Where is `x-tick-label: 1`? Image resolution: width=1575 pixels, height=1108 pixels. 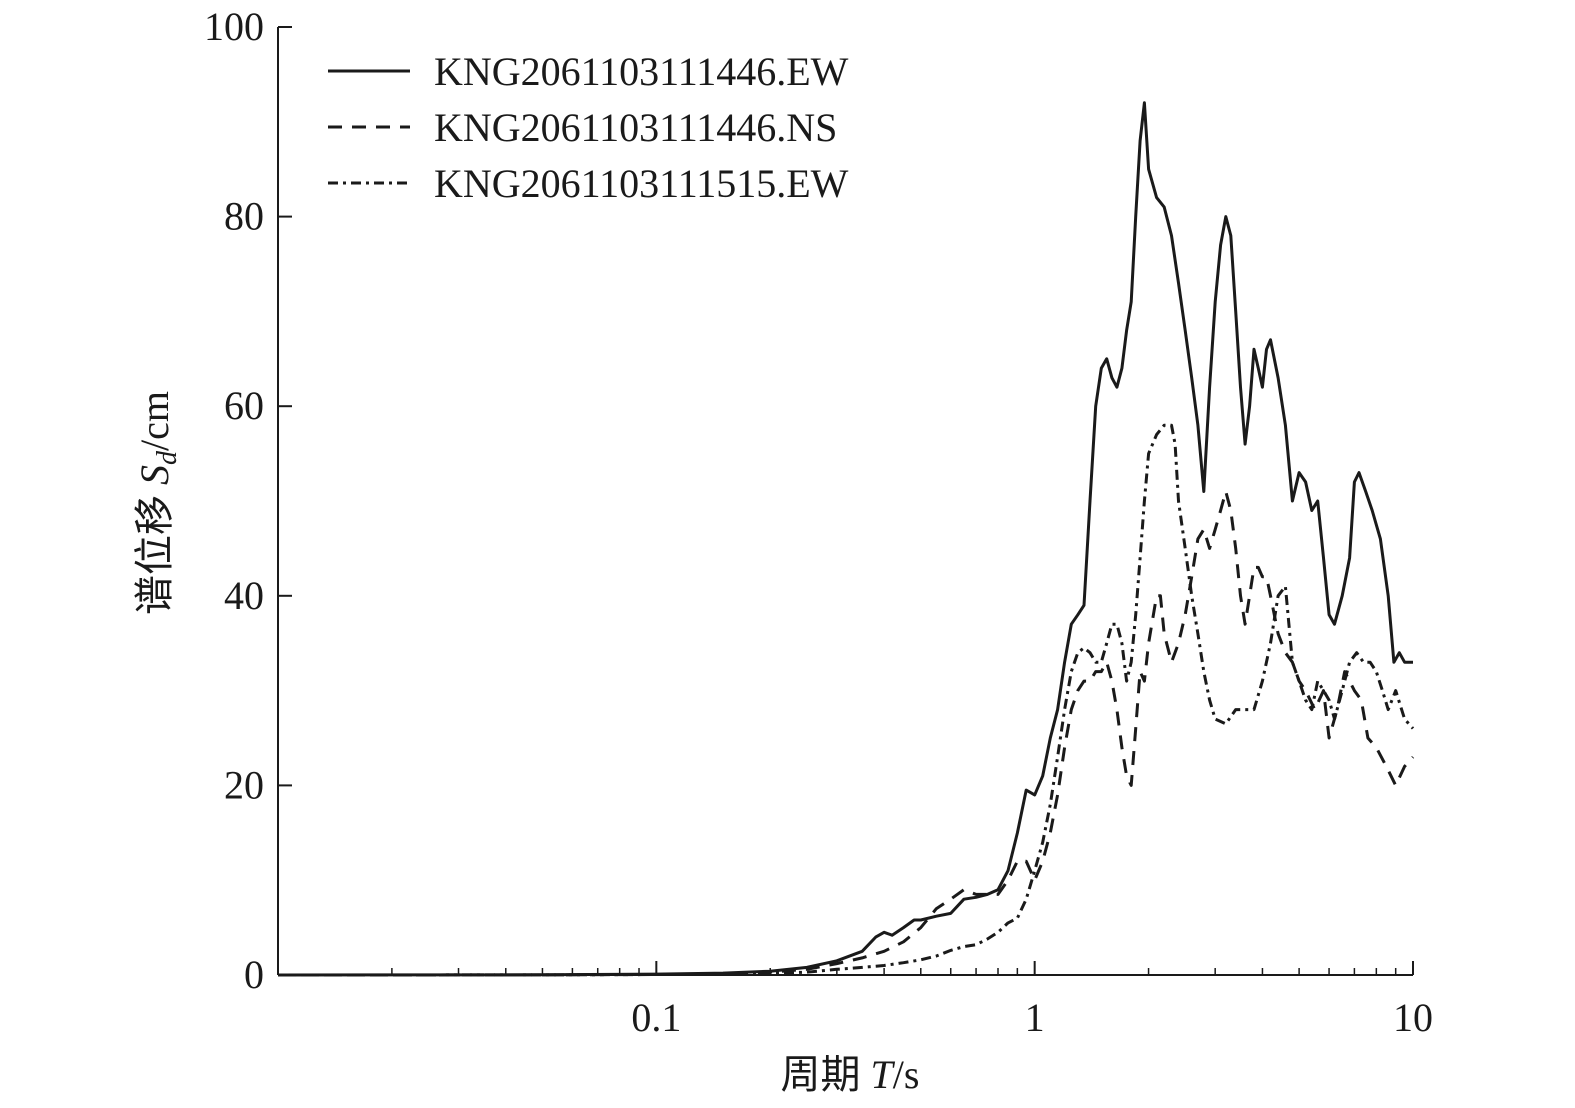 x-tick-label: 1 is located at coordinates (1035, 1017).